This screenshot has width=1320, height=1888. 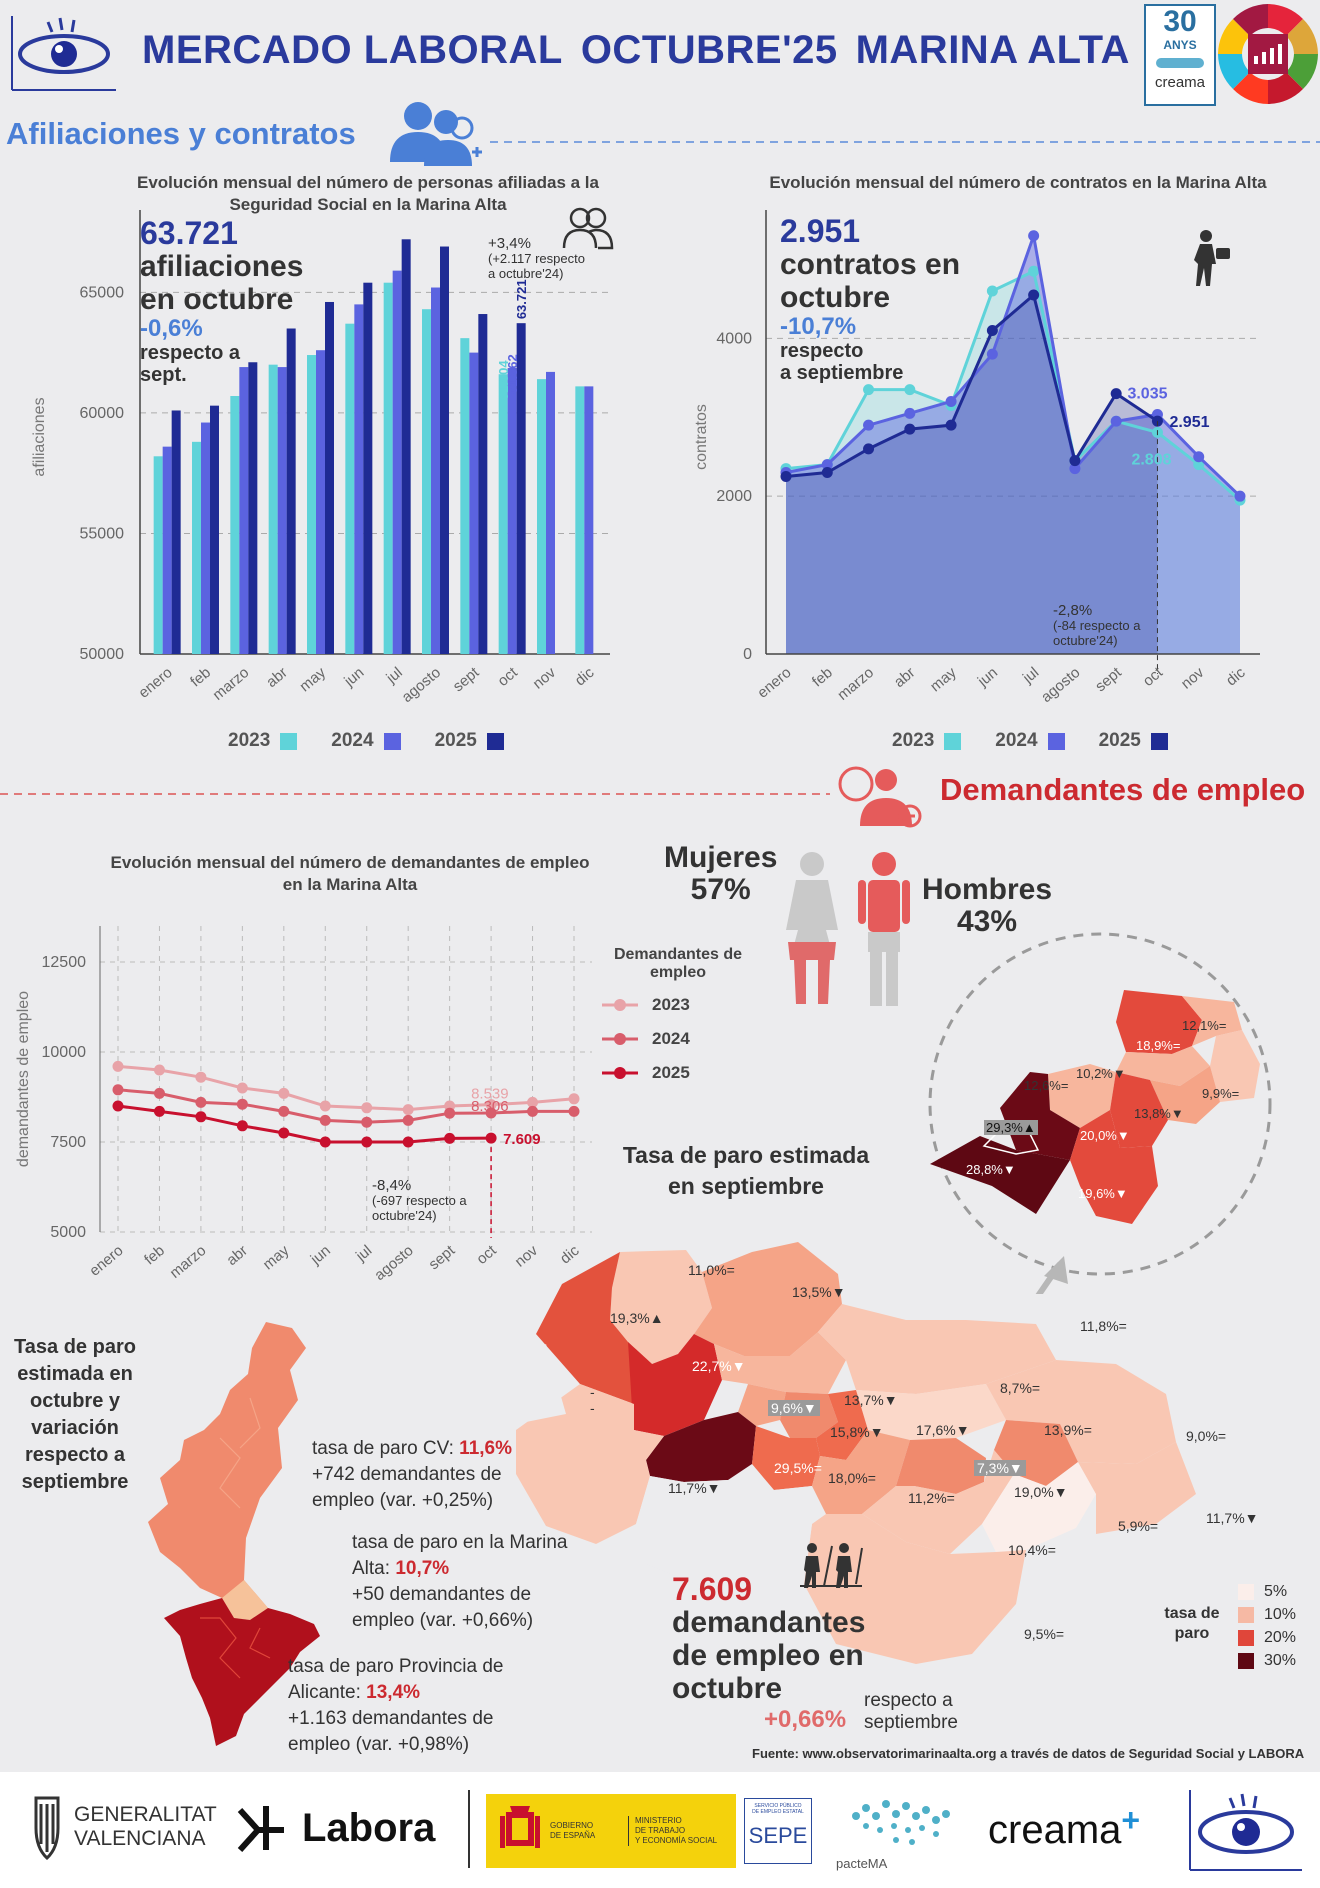 What do you see at coordinates (768, 1655) in the screenshot?
I see `demand-total-label-2: de empleo en` at bounding box center [768, 1655].